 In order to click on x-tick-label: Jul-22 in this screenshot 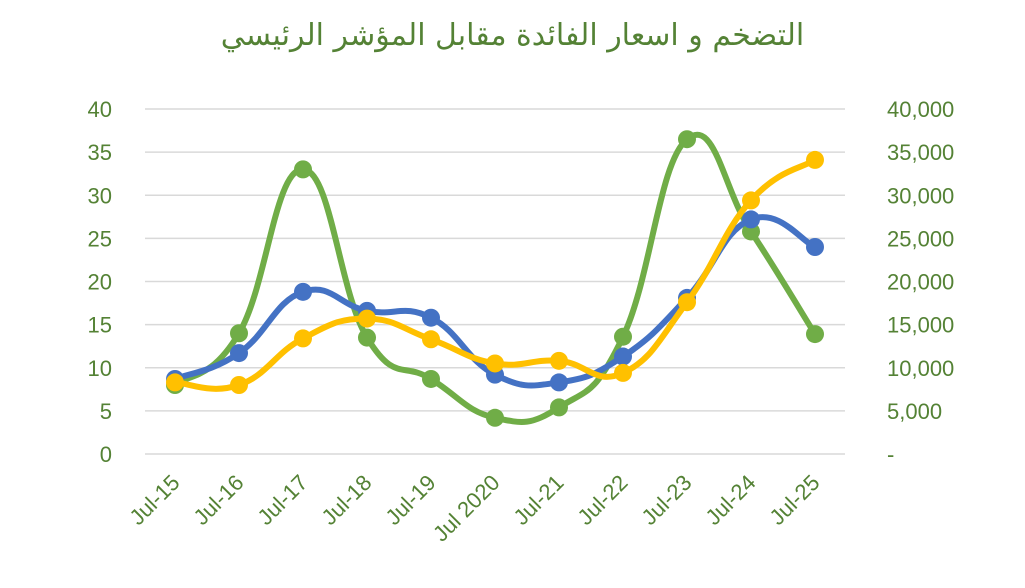, I will do `click(602, 500)`.